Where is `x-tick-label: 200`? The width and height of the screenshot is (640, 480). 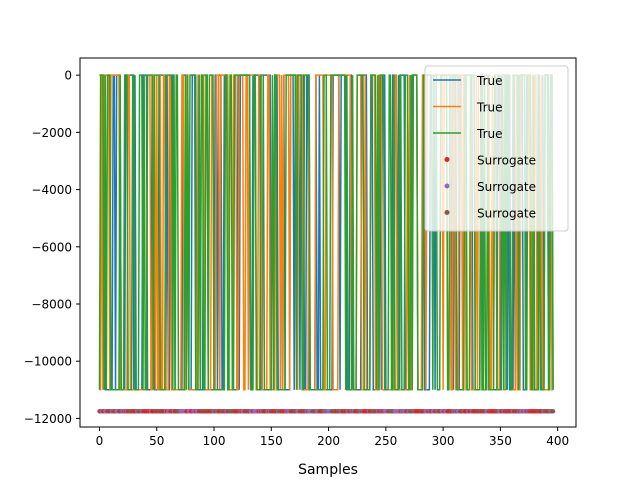 x-tick-label: 200 is located at coordinates (328, 441).